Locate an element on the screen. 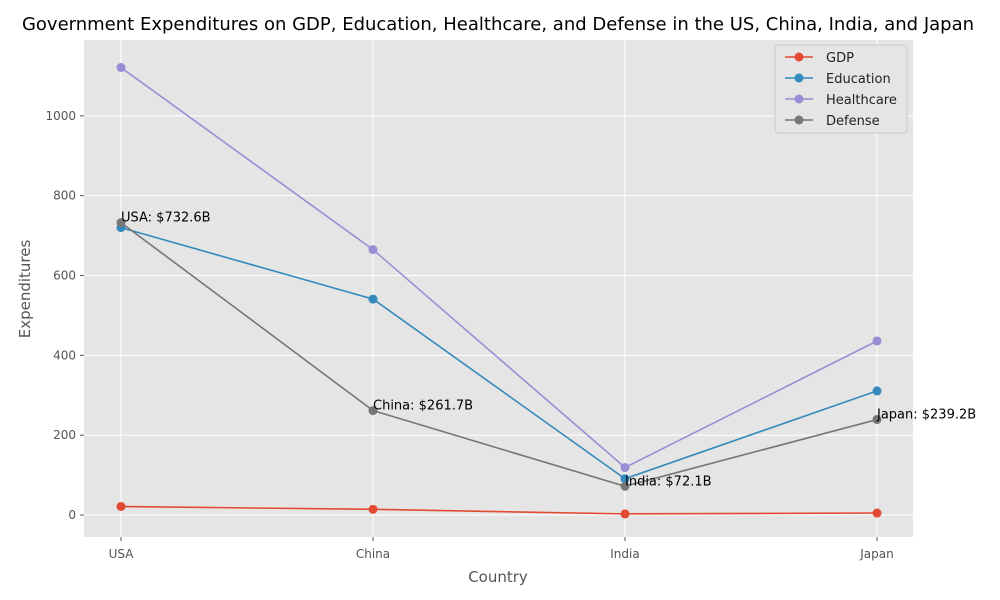  x-tick-label: Japan is located at coordinates (876, 554).